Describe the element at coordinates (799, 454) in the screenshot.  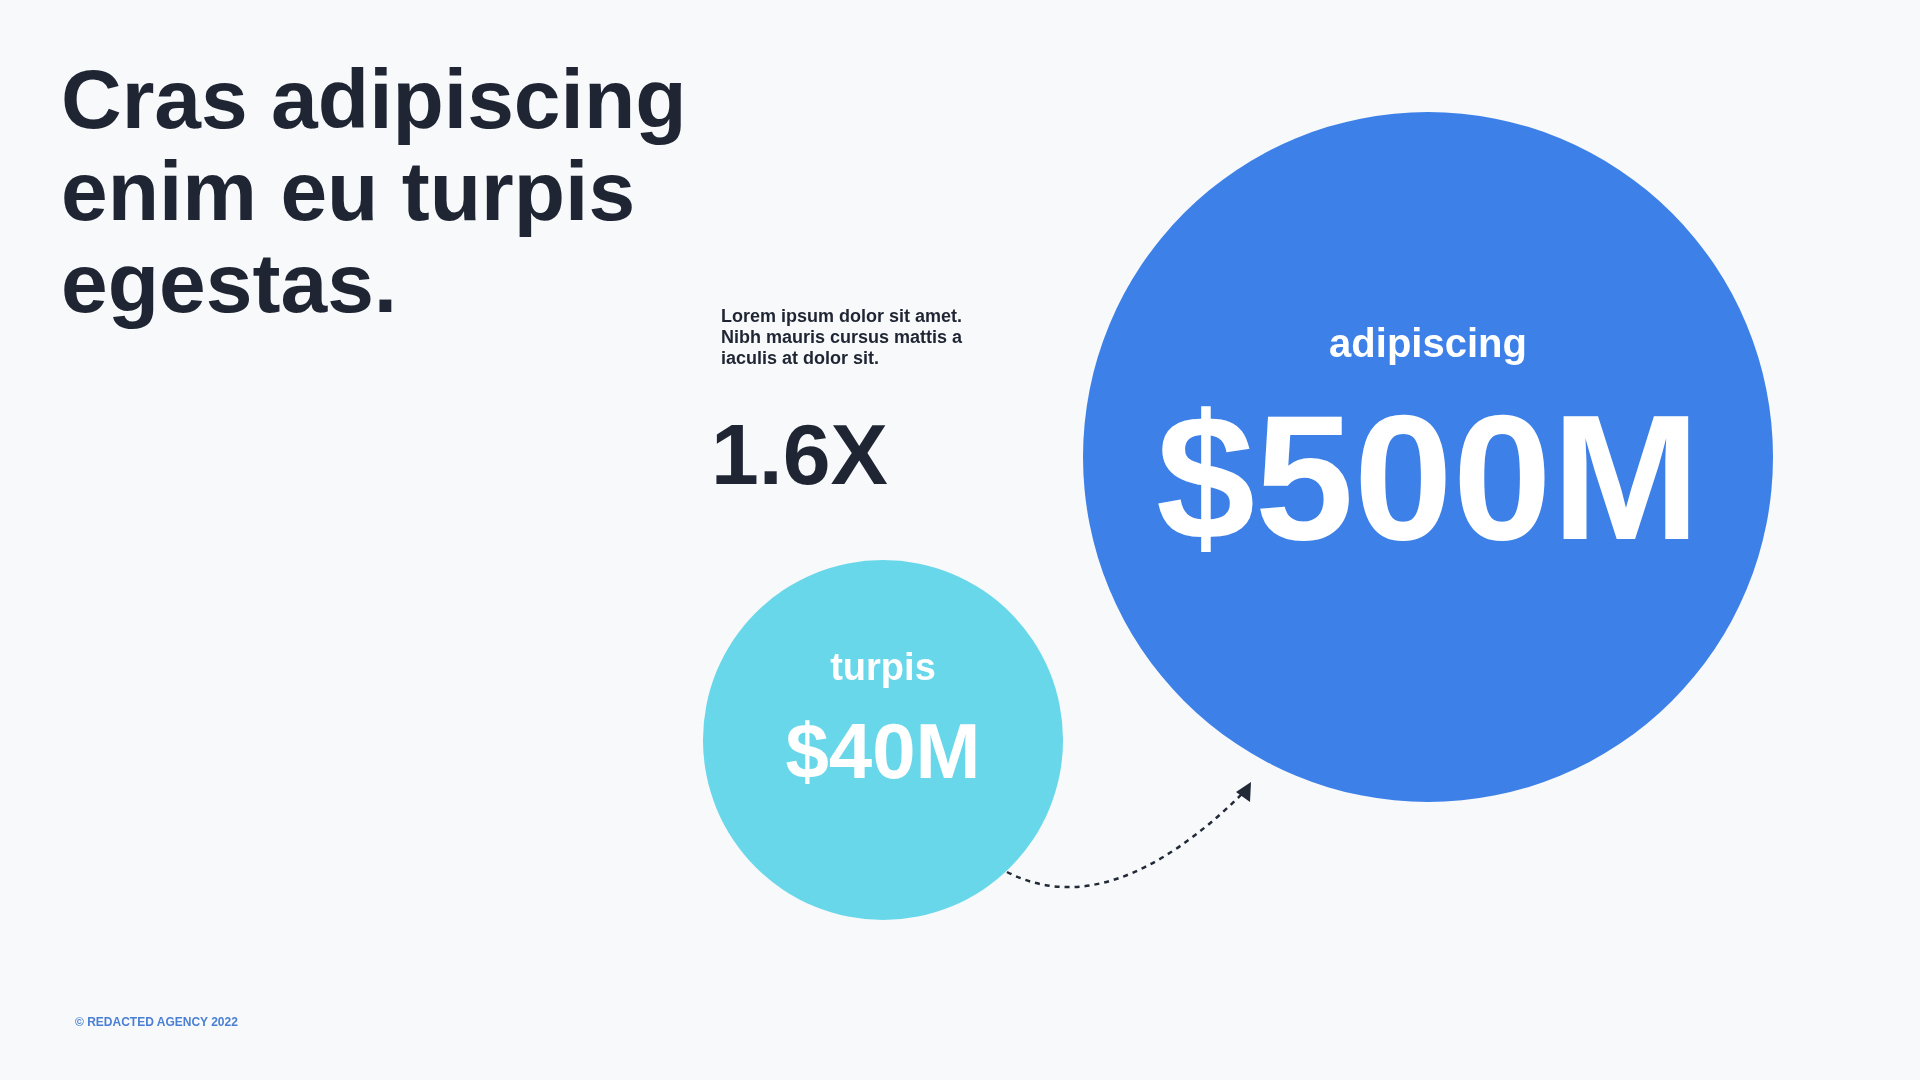
I see `text: 1.6X` at that location.